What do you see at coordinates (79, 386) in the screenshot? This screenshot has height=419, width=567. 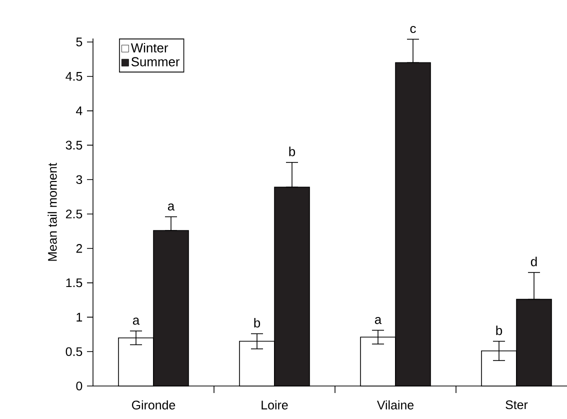 I see `y-tick-label: 0` at bounding box center [79, 386].